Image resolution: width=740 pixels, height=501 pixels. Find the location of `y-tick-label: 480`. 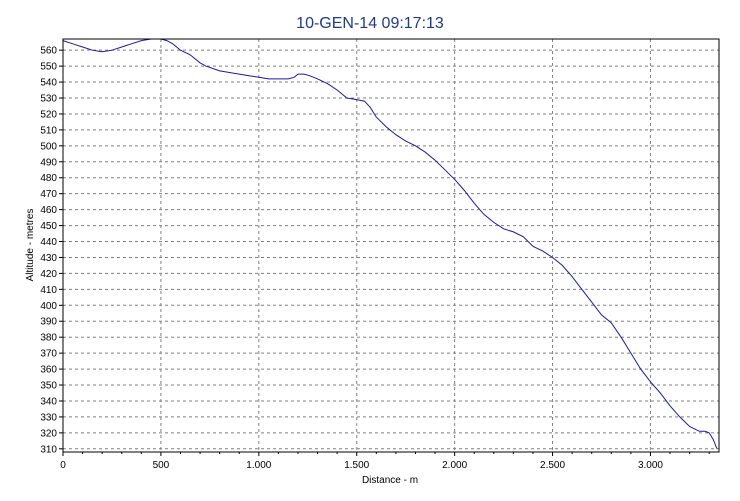

y-tick-label: 480 is located at coordinates (48, 178).